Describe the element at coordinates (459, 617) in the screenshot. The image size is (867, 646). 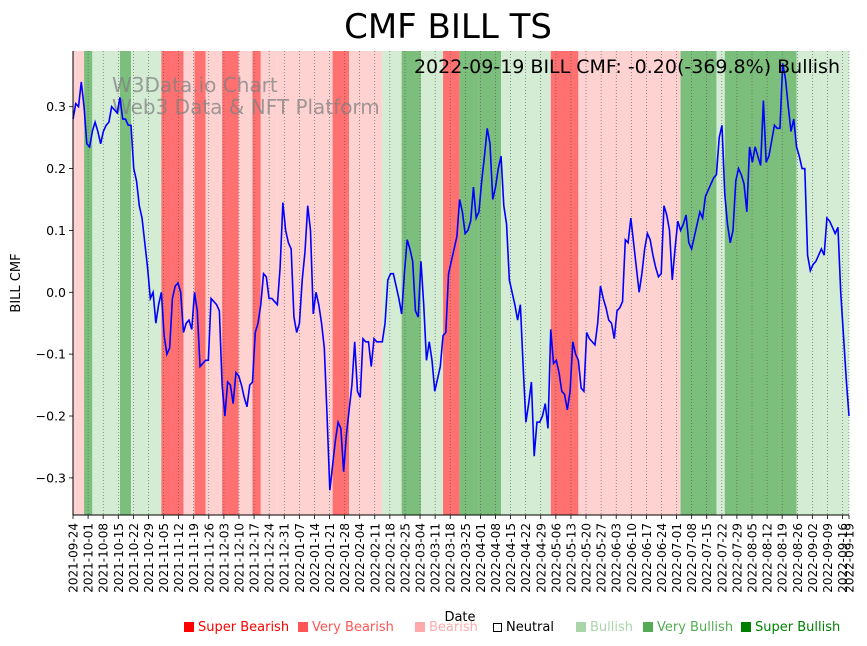
I see `x-axis-label: Date` at that location.